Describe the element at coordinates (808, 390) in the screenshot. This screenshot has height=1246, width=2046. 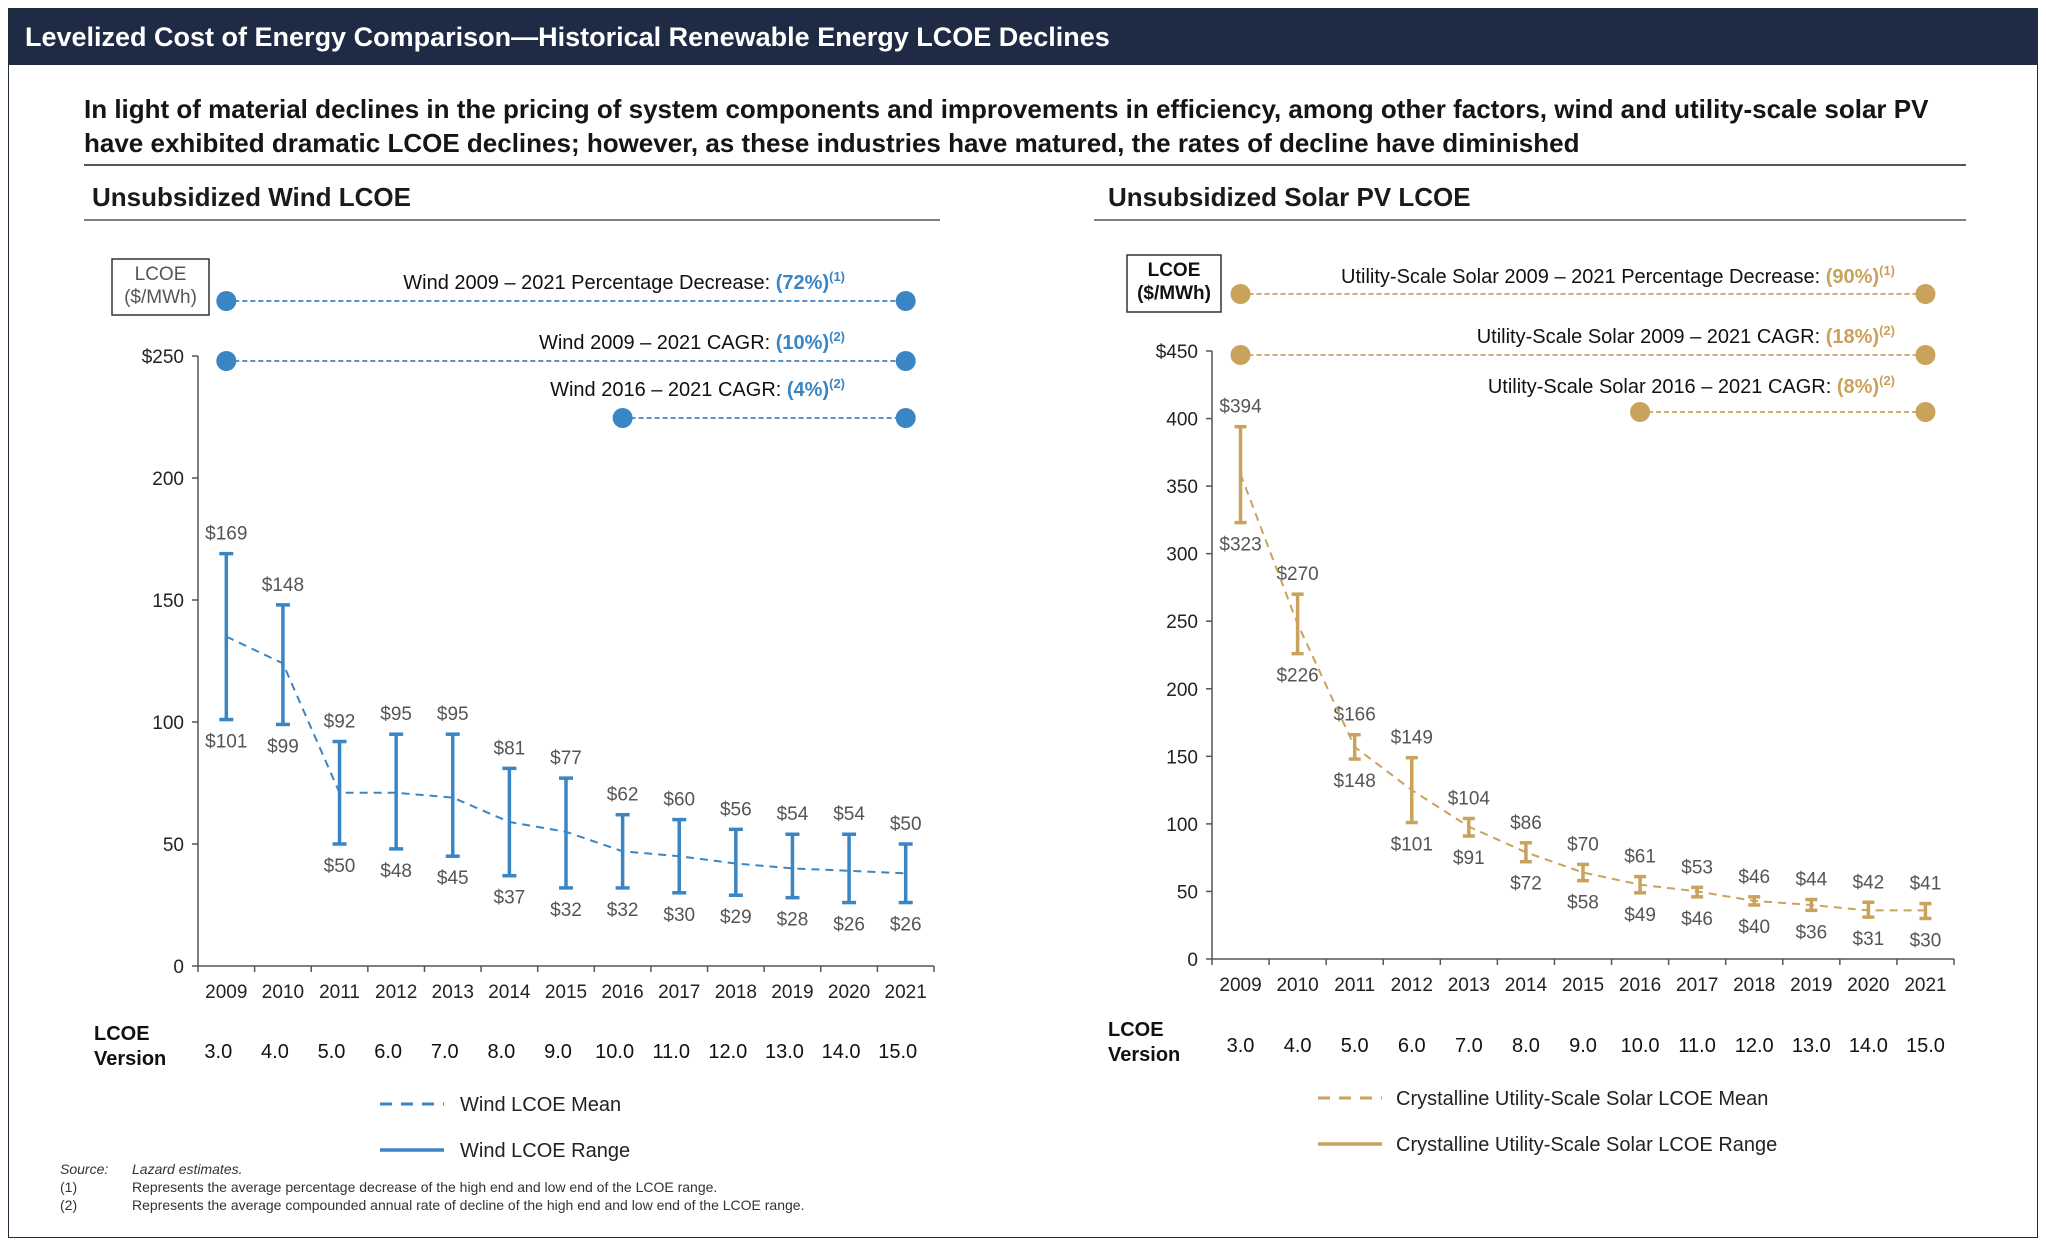
I see `annotation-value: (4%)` at that location.